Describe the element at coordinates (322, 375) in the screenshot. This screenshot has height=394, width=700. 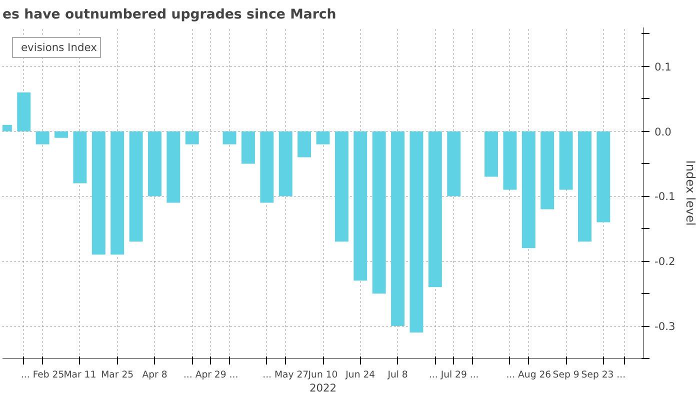
I see `x-tick-label: Jun 10` at that location.